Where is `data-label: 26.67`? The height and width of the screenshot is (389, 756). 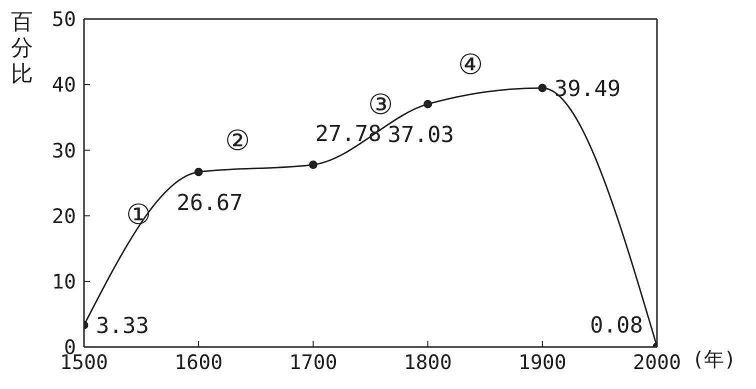 data-label: 26.67 is located at coordinates (209, 203).